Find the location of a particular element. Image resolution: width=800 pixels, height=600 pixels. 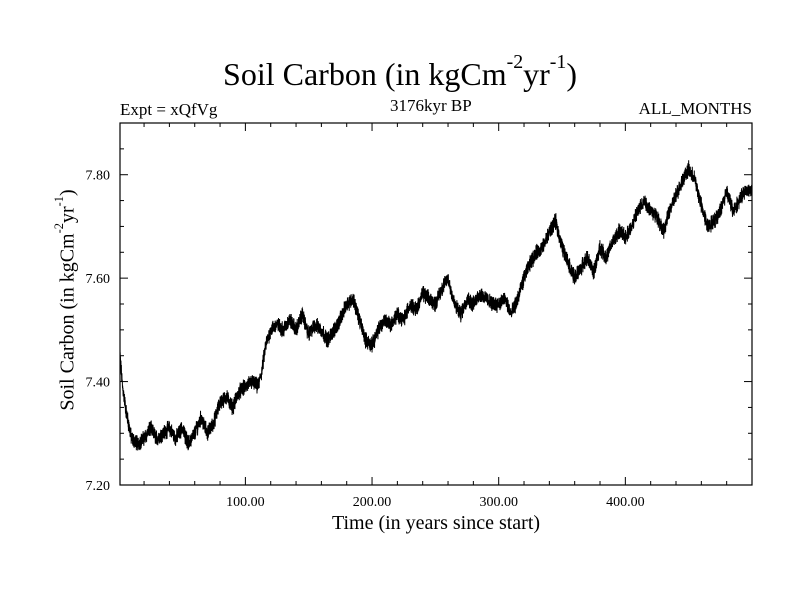

y-axis-label: Soil Carbon (in kgCm-2yr-1) is located at coordinates (66, 300).